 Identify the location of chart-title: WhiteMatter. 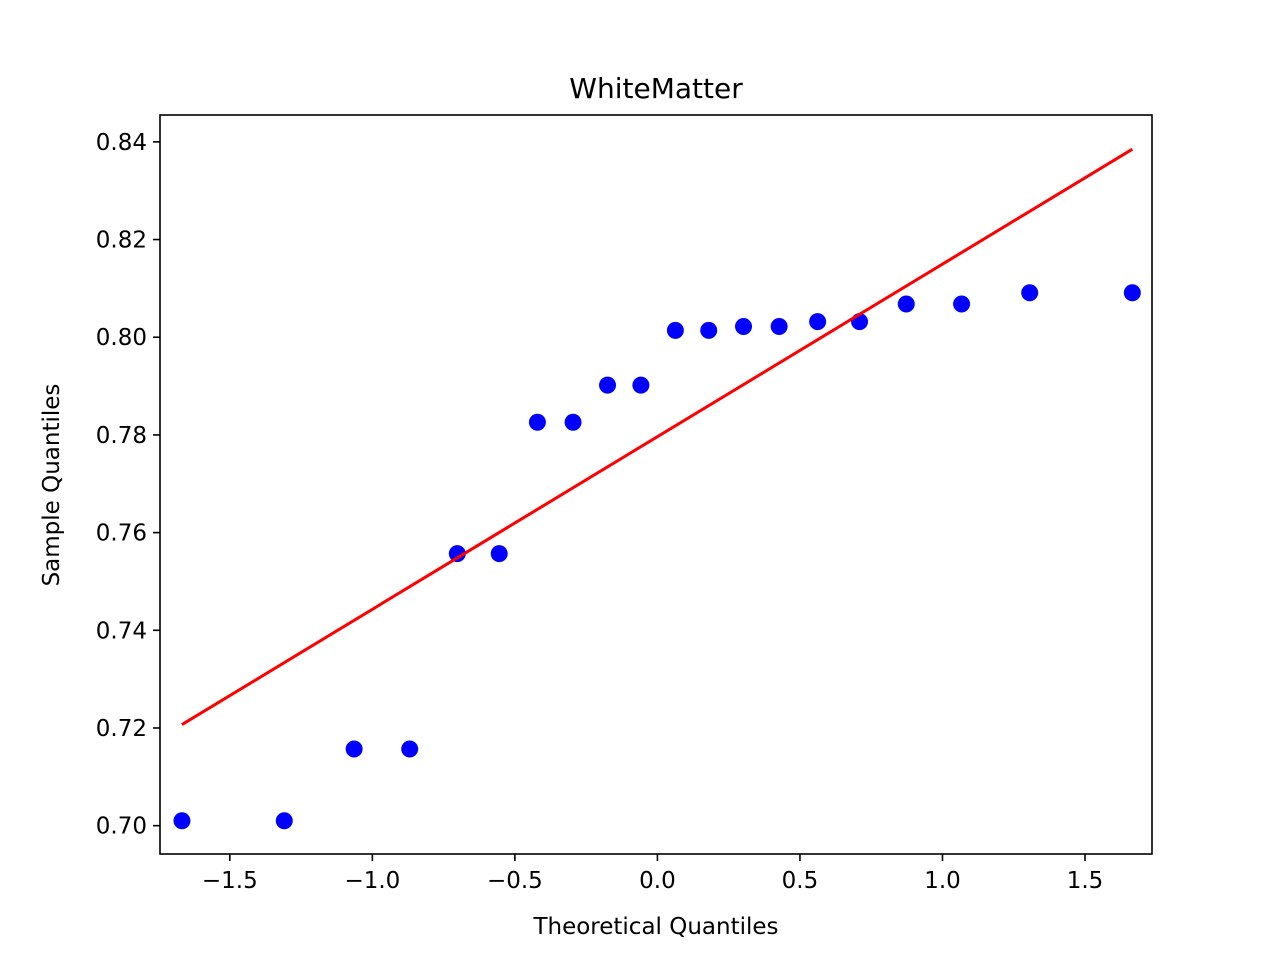
(656, 88).